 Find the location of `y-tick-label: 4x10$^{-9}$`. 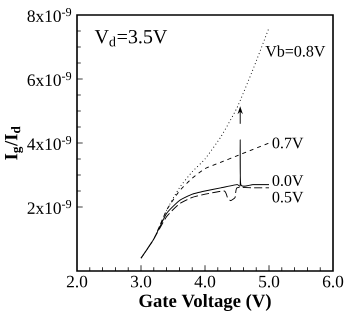

y-tick-label: 4x10$^{-9}$ is located at coordinates (49, 143).